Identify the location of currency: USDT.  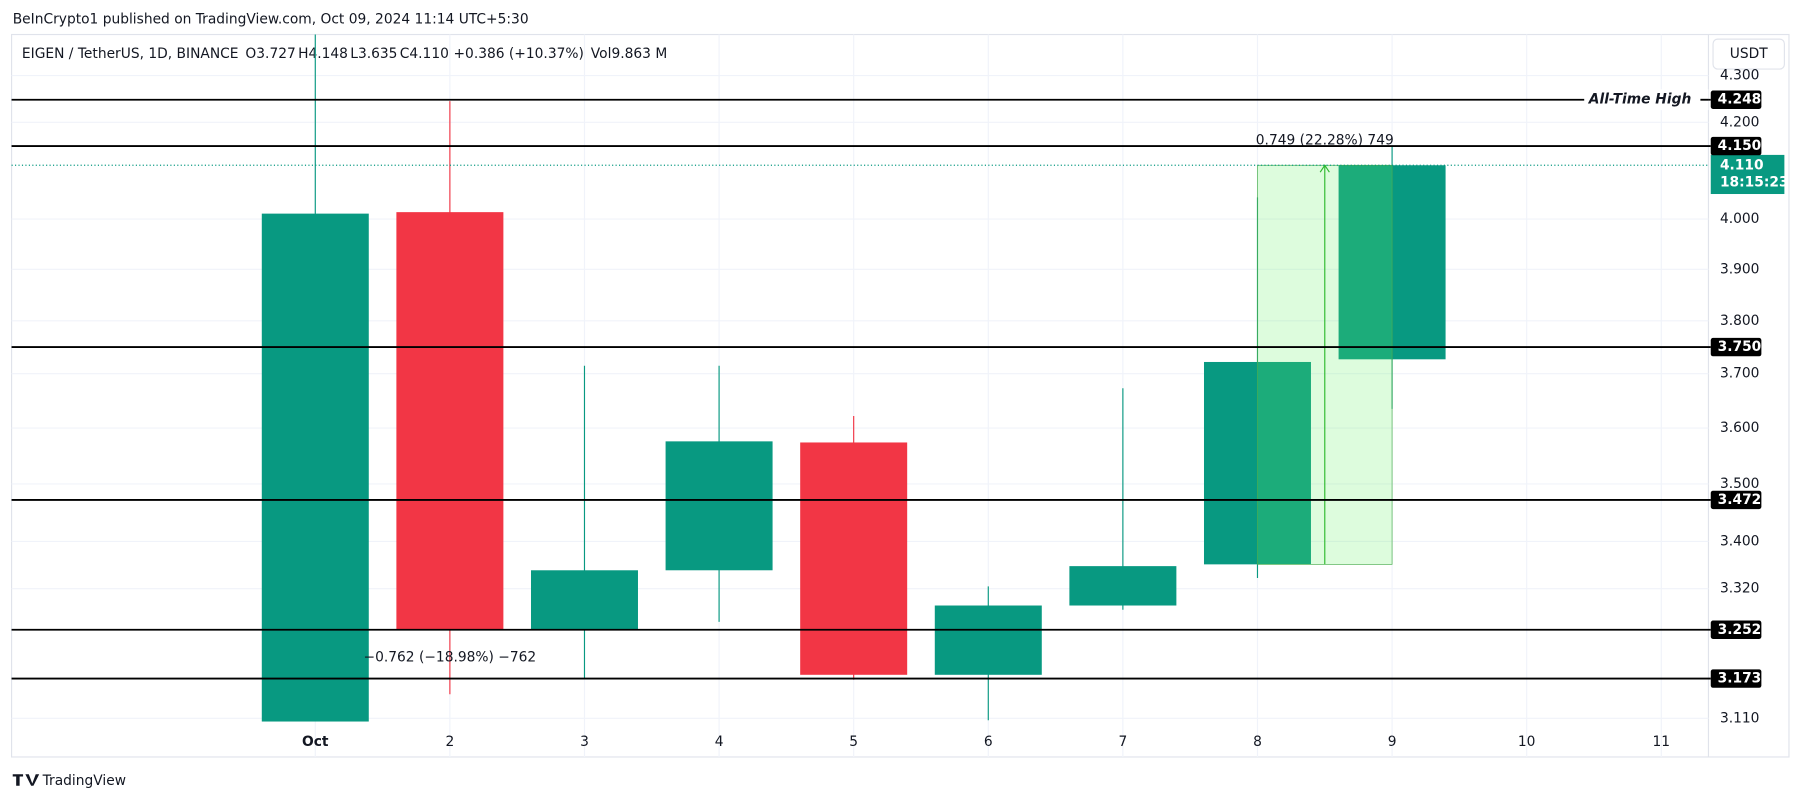
(1749, 54).